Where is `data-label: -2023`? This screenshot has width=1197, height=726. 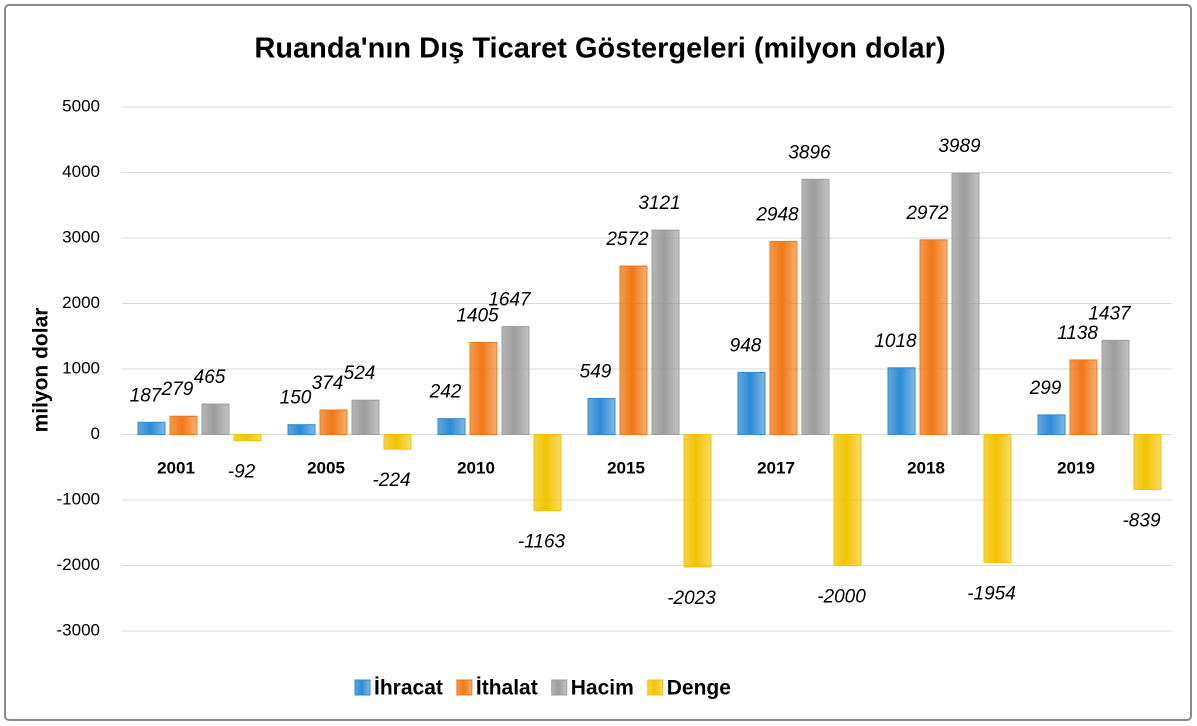 data-label: -2023 is located at coordinates (691, 598).